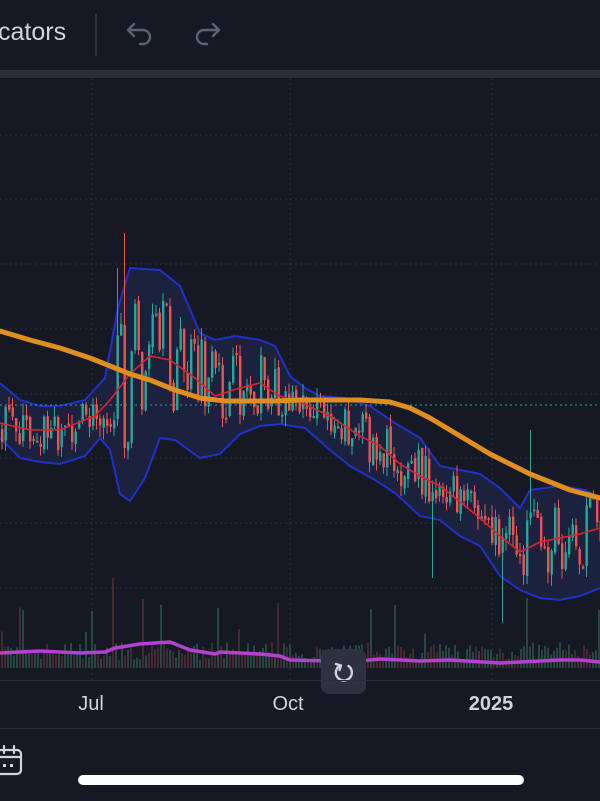 Image resolution: width=600 pixels, height=801 pixels. Describe the element at coordinates (33, 32) in the screenshot. I see `indicators-button-label: cators` at that location.